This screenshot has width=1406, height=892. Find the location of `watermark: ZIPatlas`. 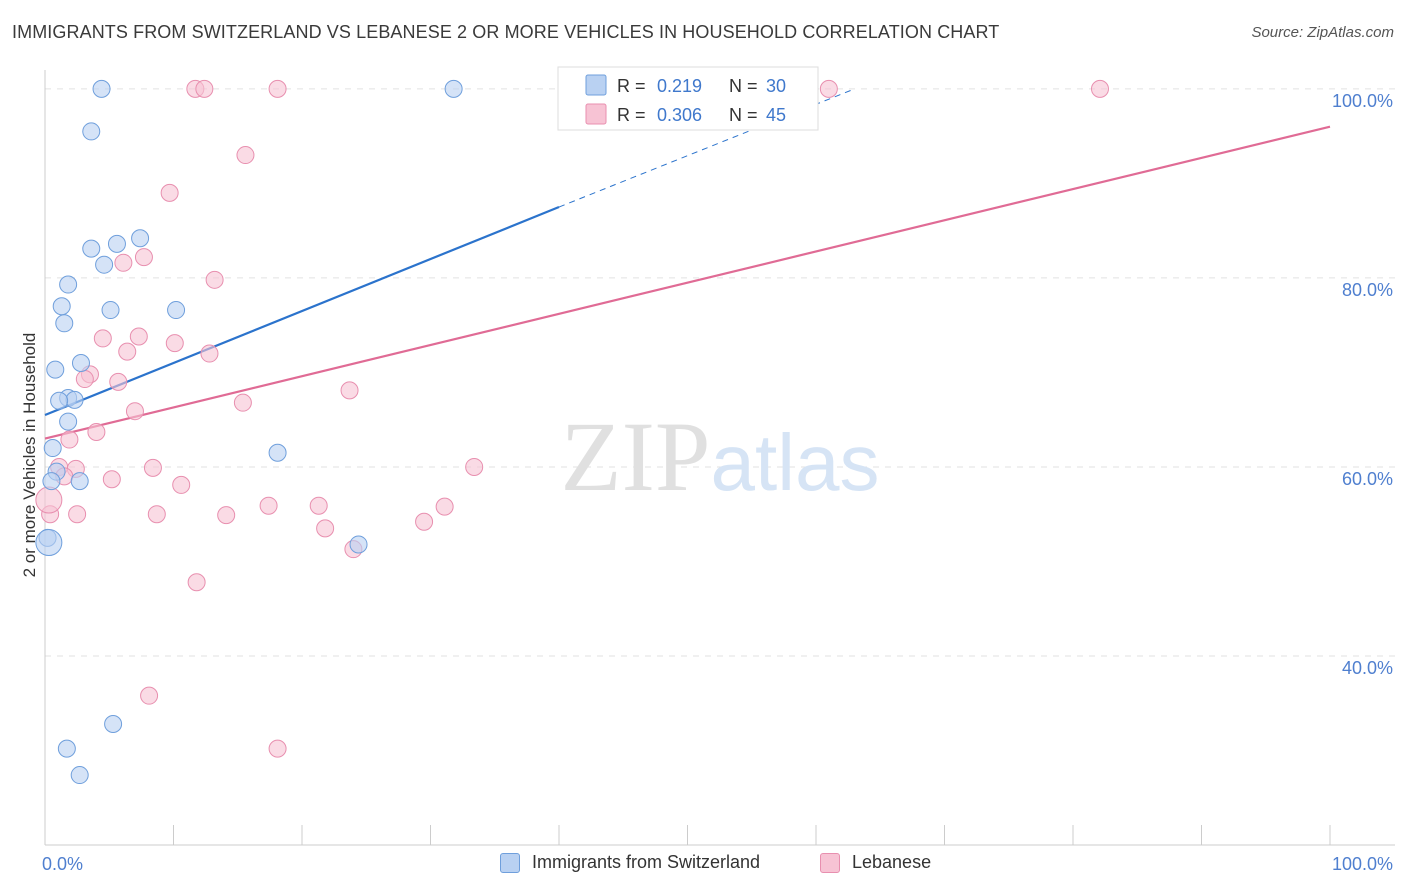

watermark: ZIPatlas is located at coordinates (720, 456).